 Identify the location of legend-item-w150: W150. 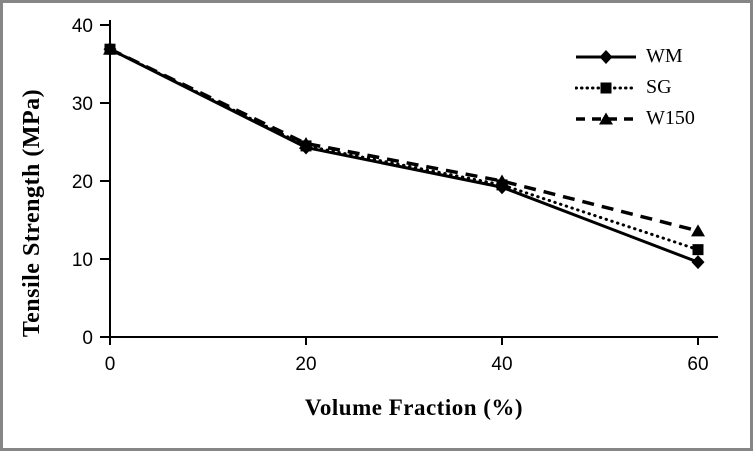
(635, 118).